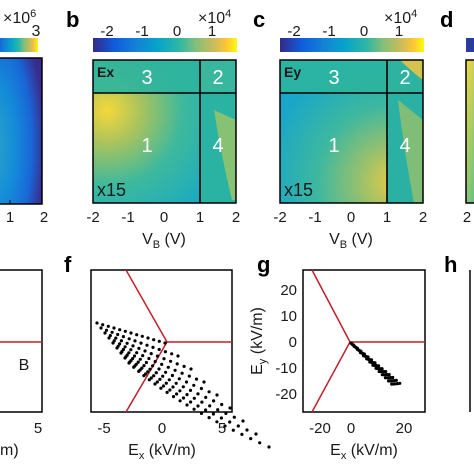 The height and width of the screenshot is (474, 474). Describe the element at coordinates (352, 45) in the screenshot. I see `colorbar-c` at that location.